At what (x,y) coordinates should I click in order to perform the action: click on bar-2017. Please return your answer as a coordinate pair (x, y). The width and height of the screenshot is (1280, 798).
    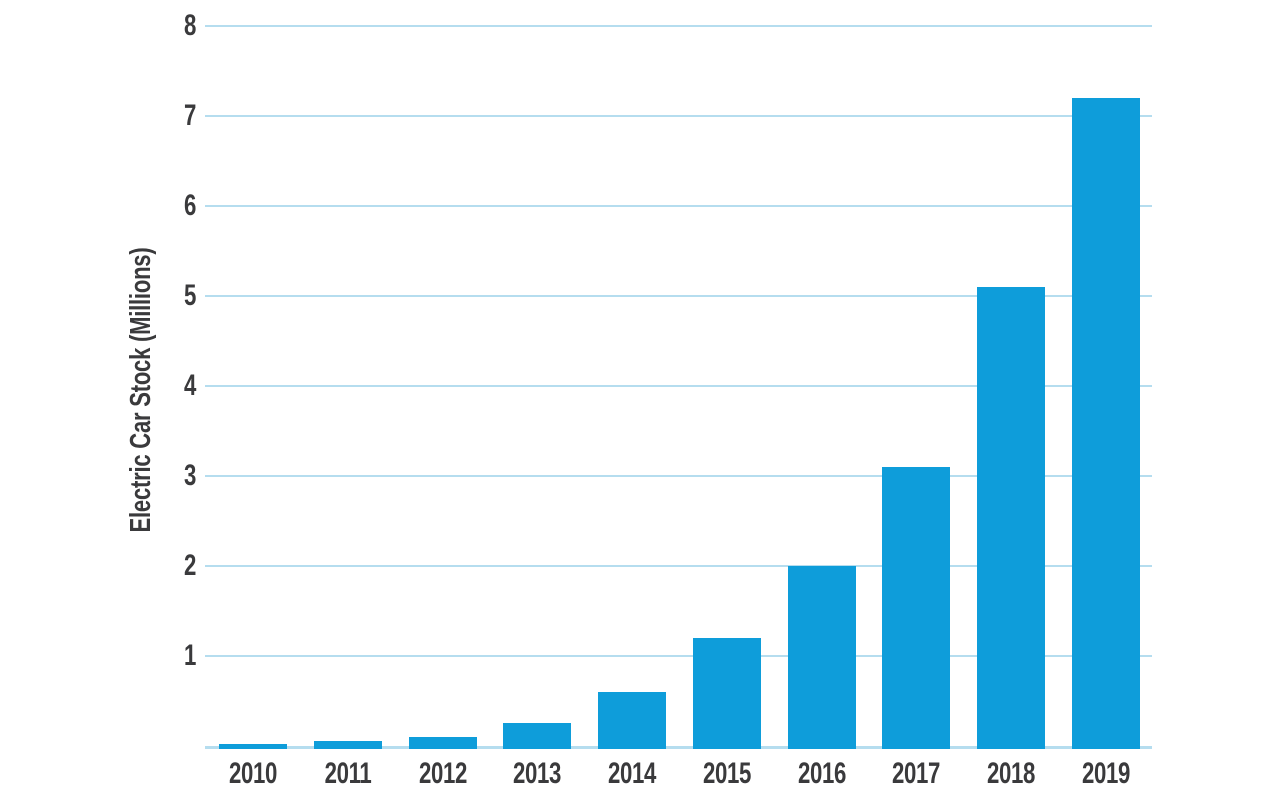
    Looking at the image, I should click on (916, 608).